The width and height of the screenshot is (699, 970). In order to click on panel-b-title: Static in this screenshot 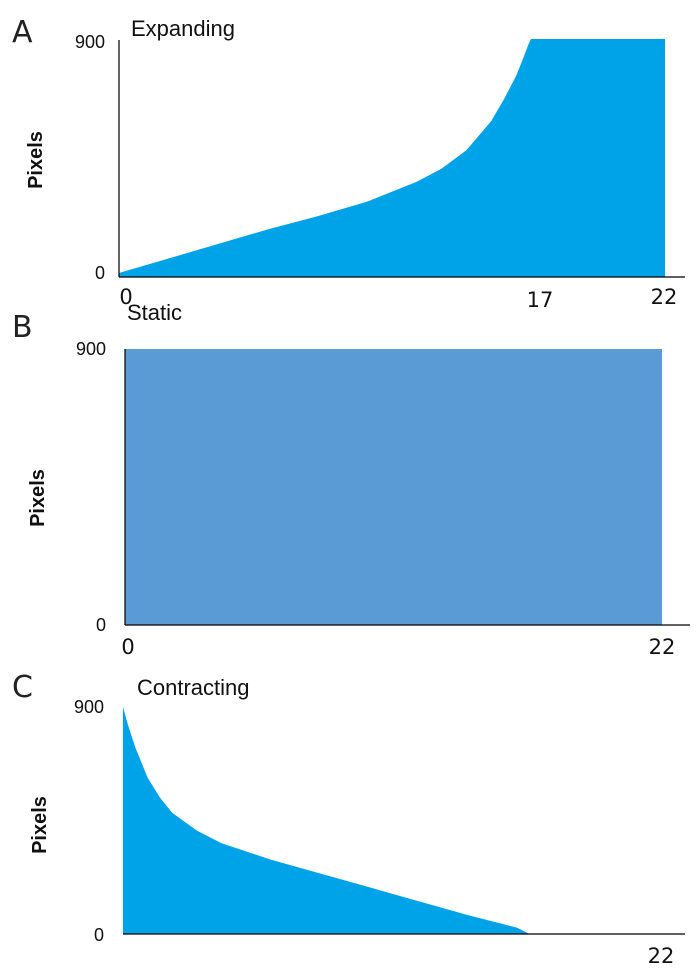, I will do `click(154, 312)`.